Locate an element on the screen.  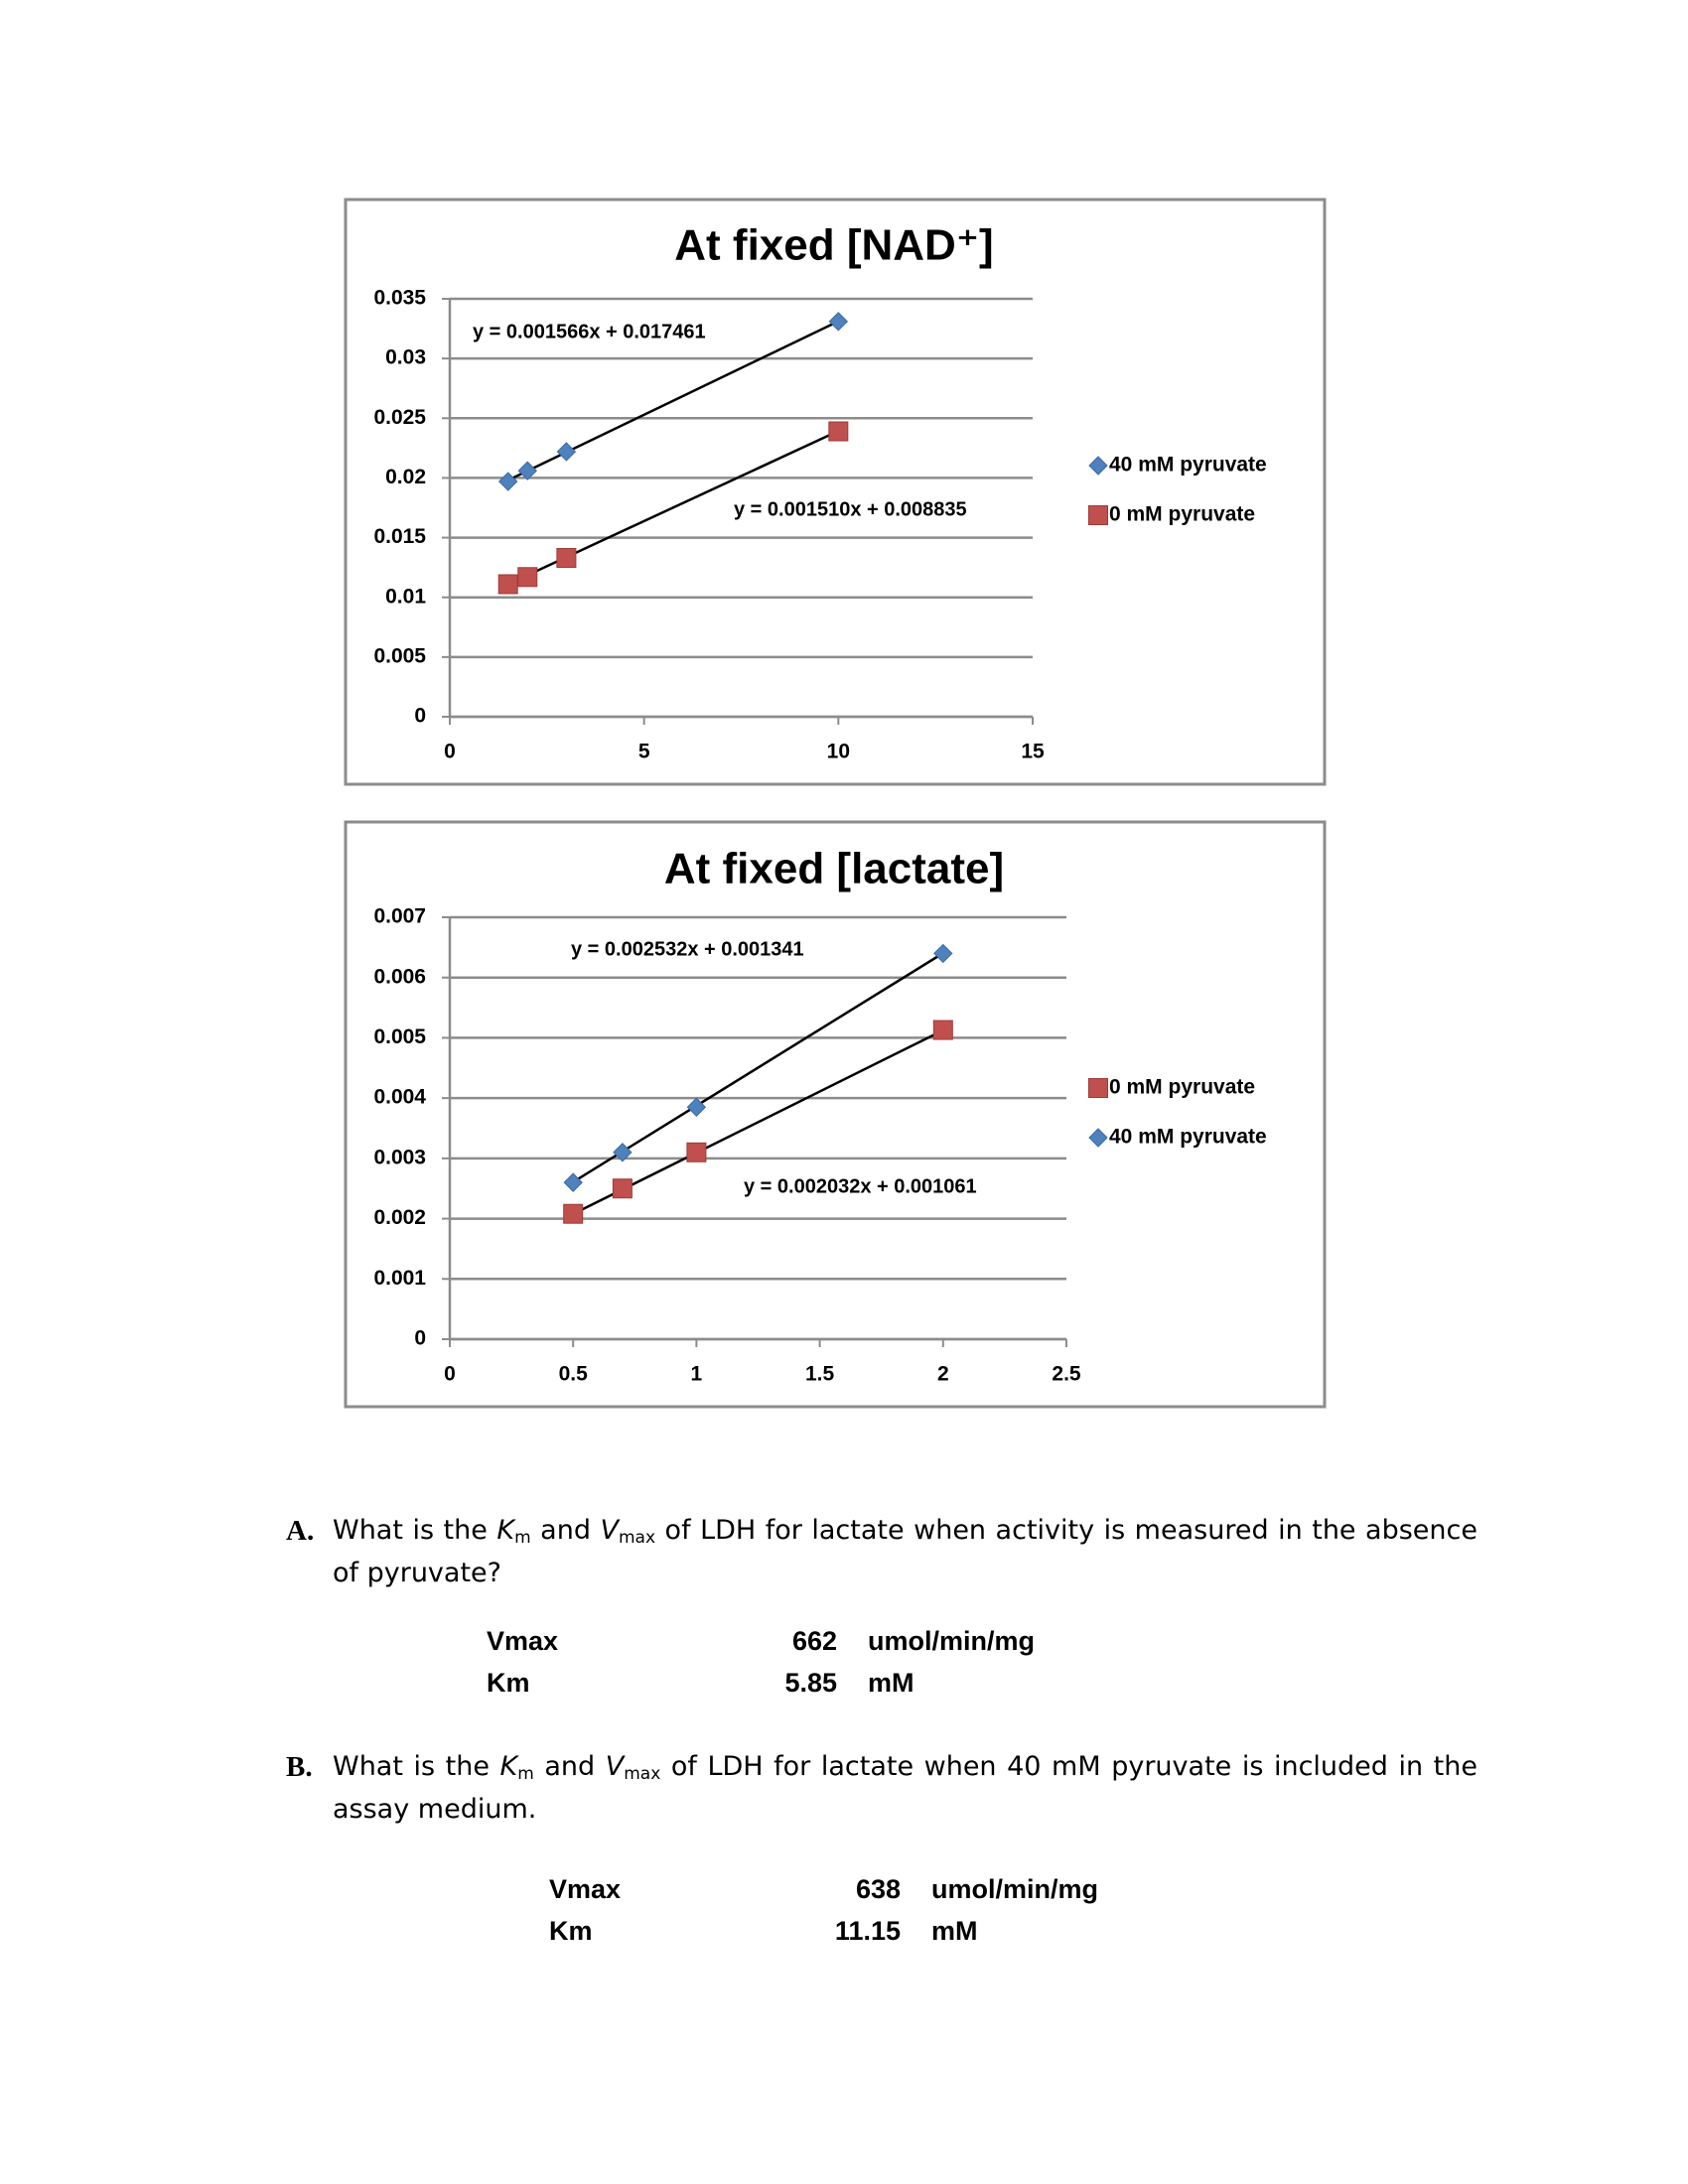
x-tick-label: 5 is located at coordinates (644, 752).